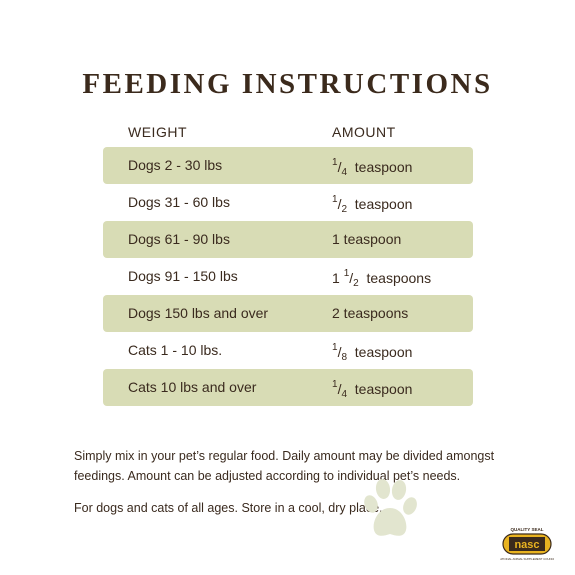  What do you see at coordinates (390, 507) in the screenshot?
I see `paw-icon` at bounding box center [390, 507].